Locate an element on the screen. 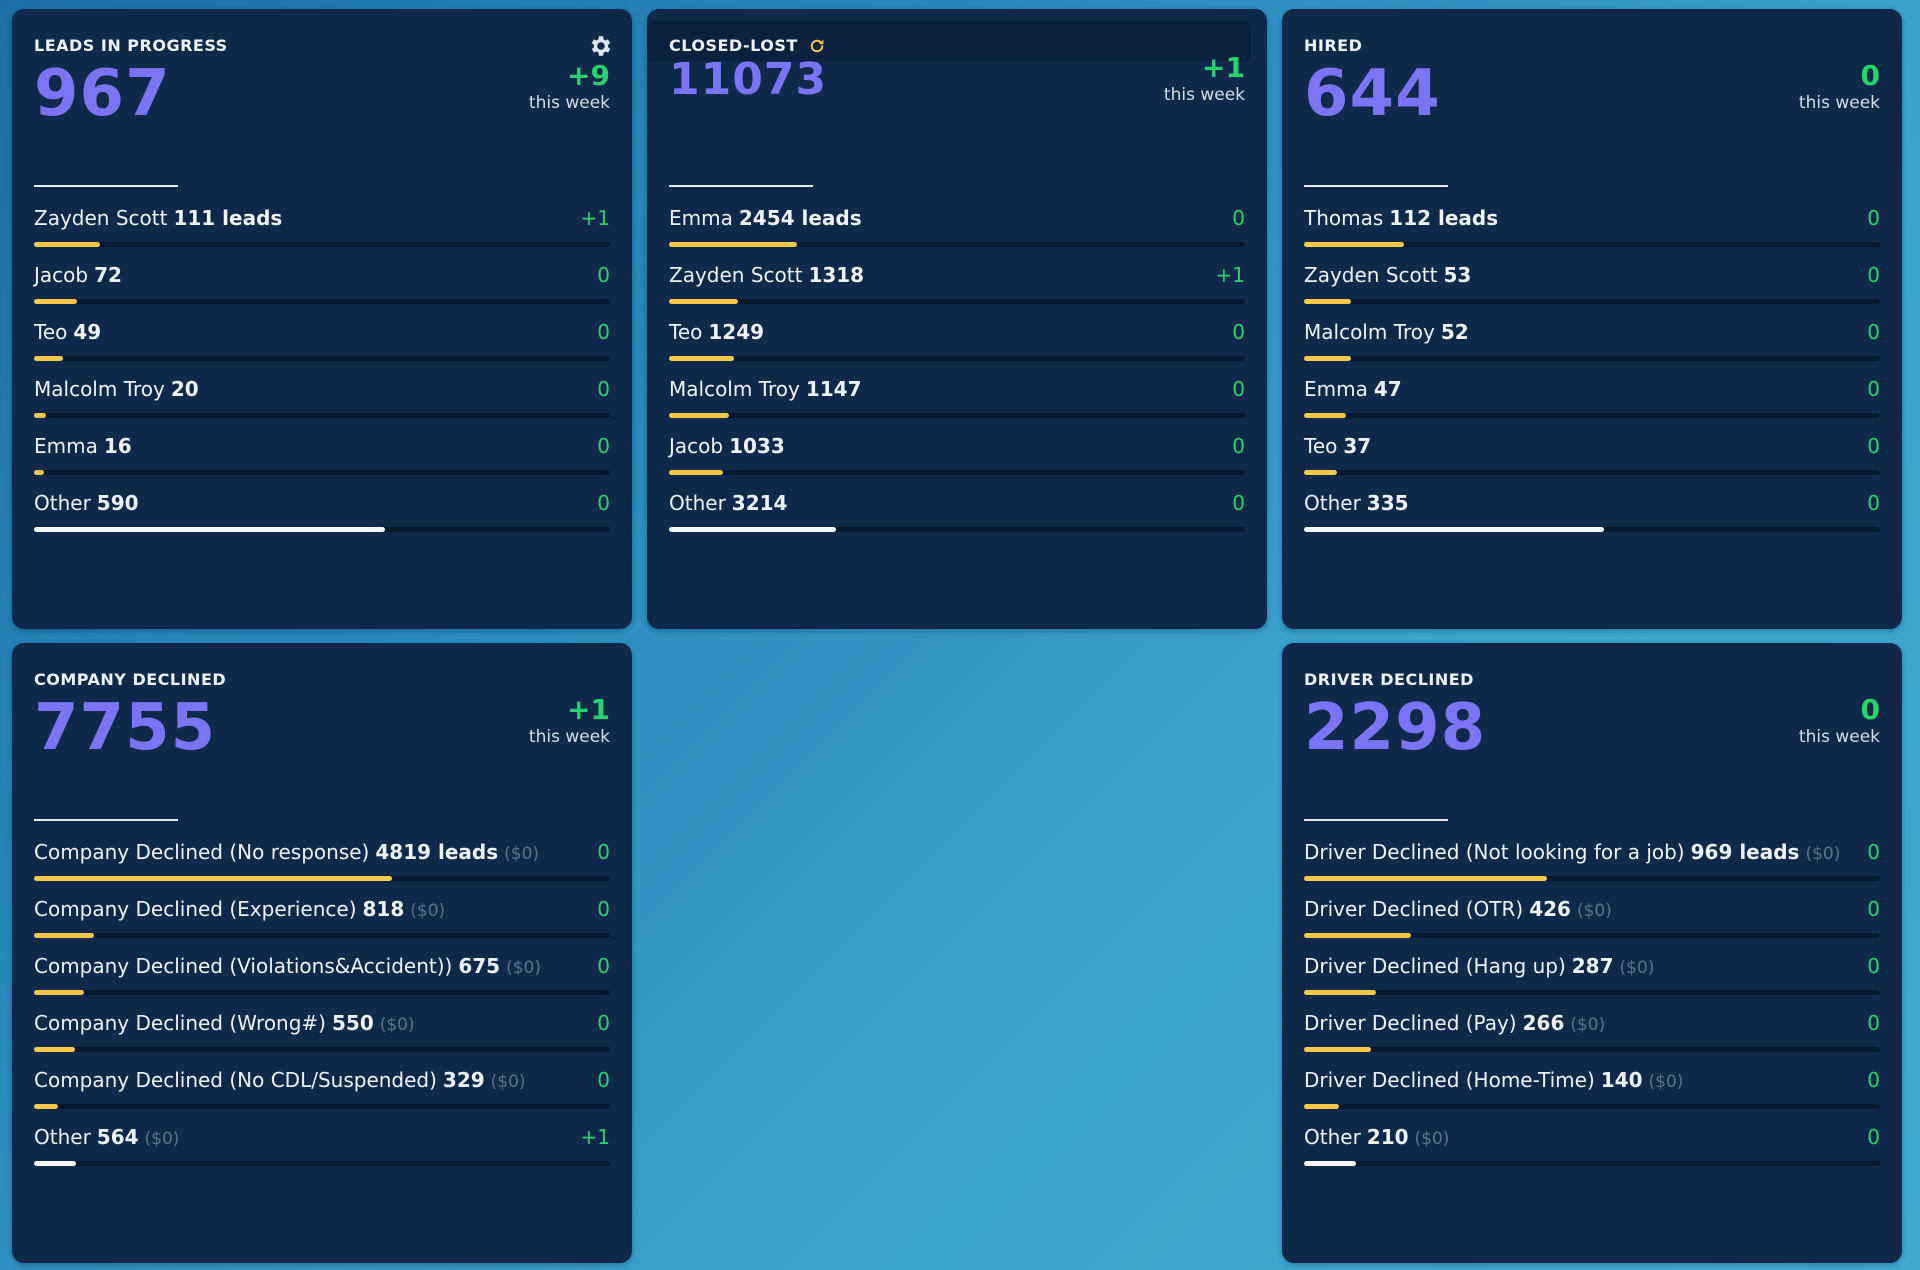  row-label: Thomas 112 leads is located at coordinates (1592, 218).